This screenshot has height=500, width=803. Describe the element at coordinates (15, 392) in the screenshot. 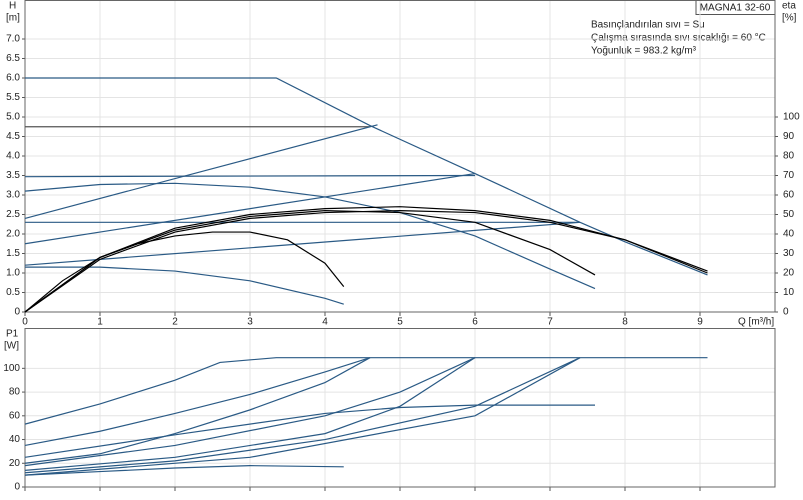

I see `y-tick-label: 80` at that location.